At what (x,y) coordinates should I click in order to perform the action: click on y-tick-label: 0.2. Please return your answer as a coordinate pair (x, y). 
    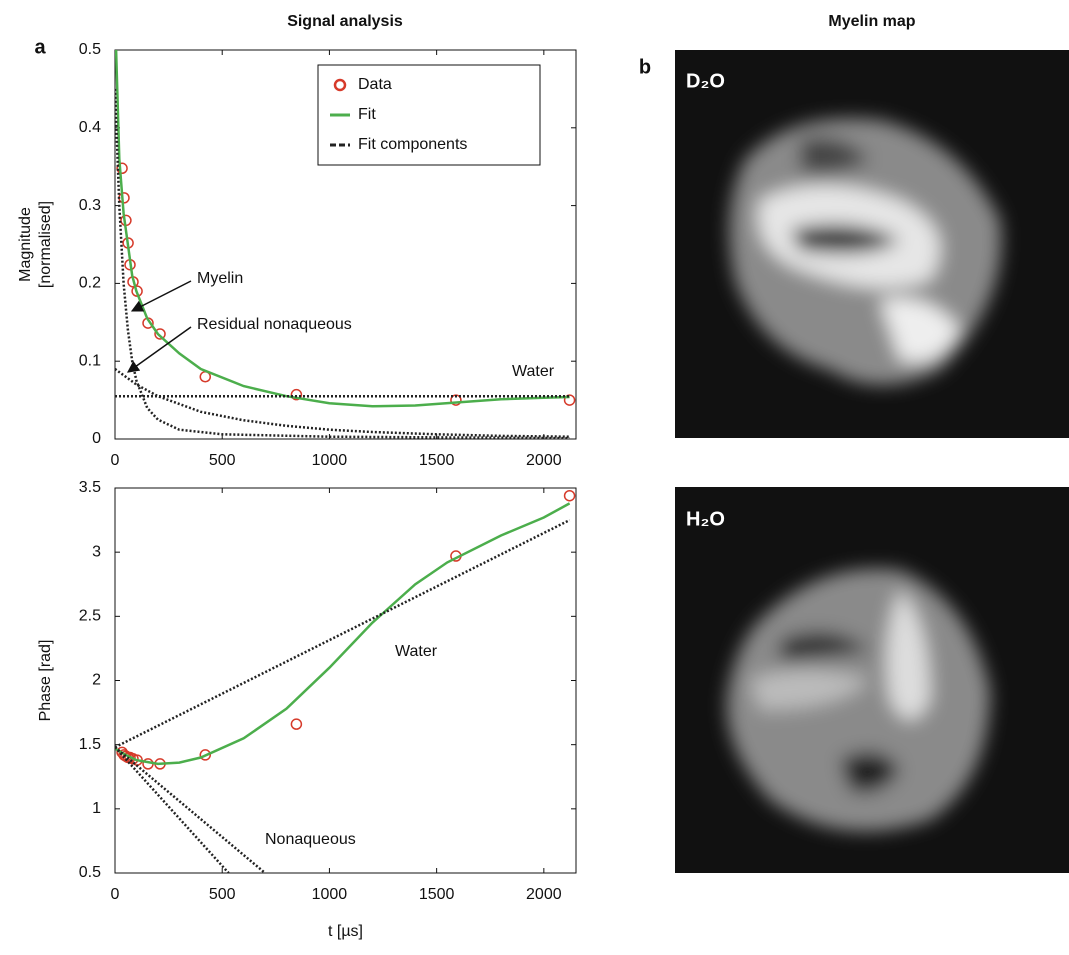
    Looking at the image, I should click on (90, 283).